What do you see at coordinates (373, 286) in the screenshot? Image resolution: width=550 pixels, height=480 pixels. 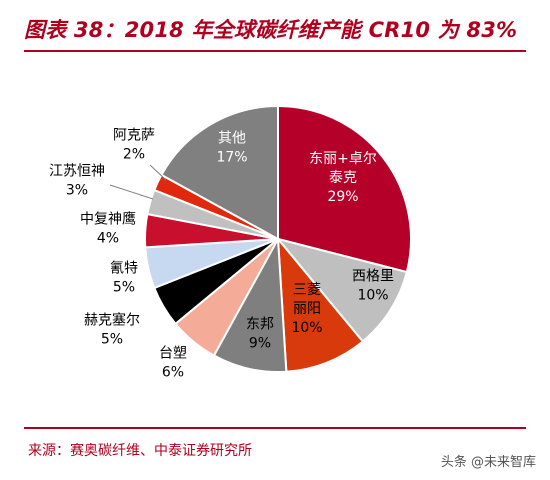 I see `slice-label: 西格里 10%` at bounding box center [373, 286].